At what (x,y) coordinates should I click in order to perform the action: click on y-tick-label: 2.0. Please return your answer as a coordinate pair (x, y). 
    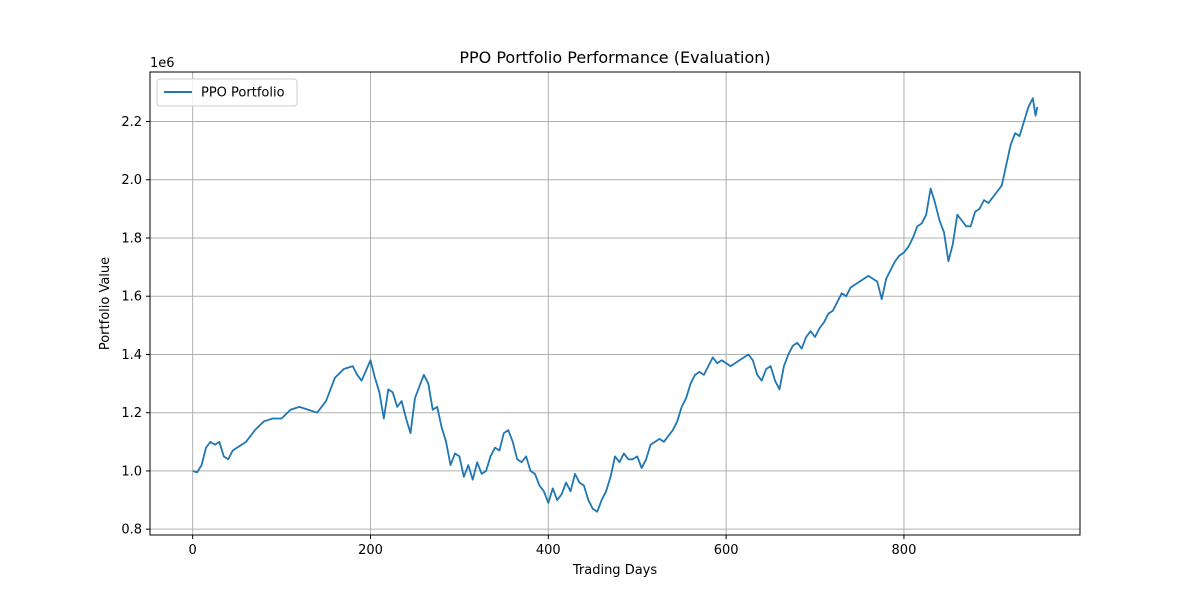
    Looking at the image, I should click on (131, 180).